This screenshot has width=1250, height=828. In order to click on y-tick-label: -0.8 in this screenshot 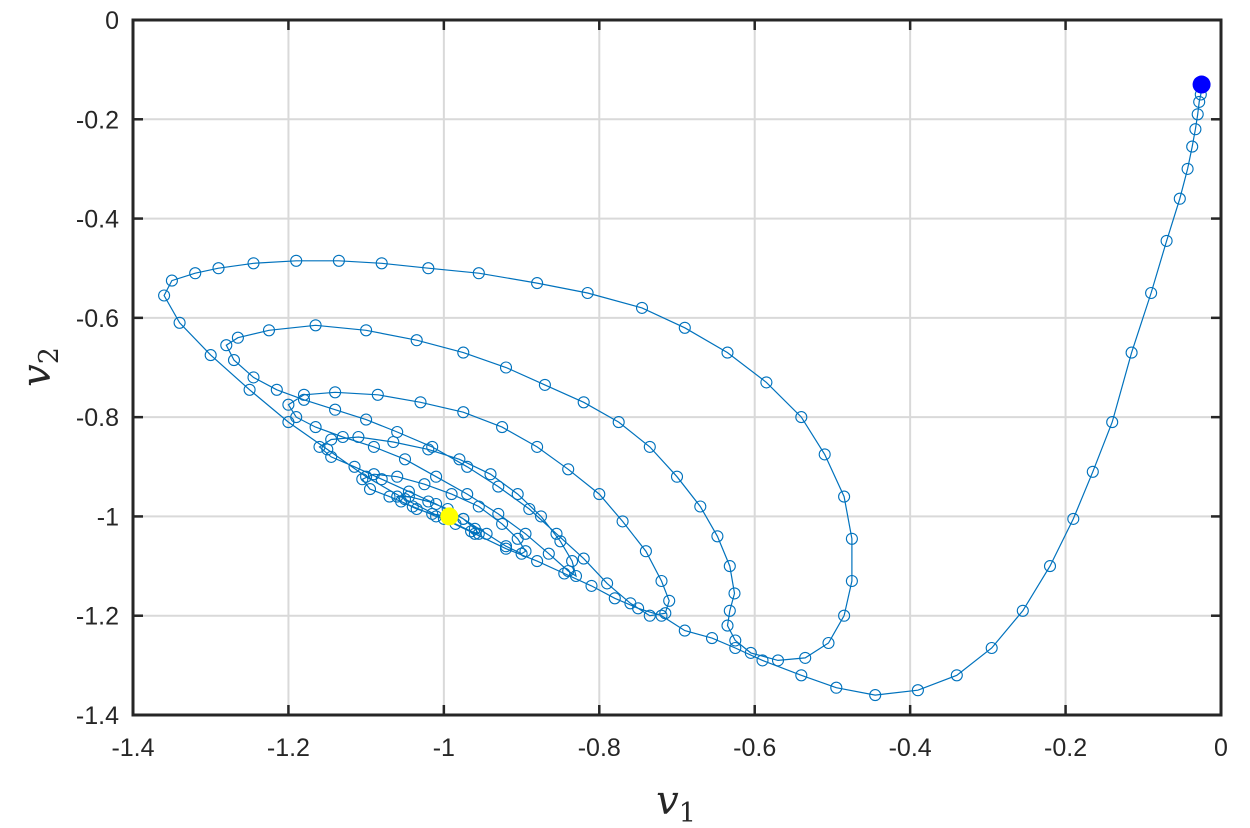, I will do `click(97, 418)`.